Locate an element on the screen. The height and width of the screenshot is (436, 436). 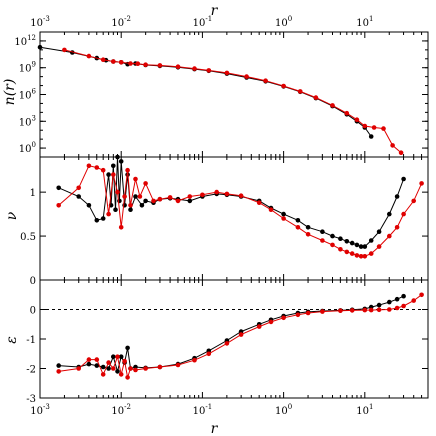
top-x-tick-label: 10⁰ is located at coordinates (283, 22).